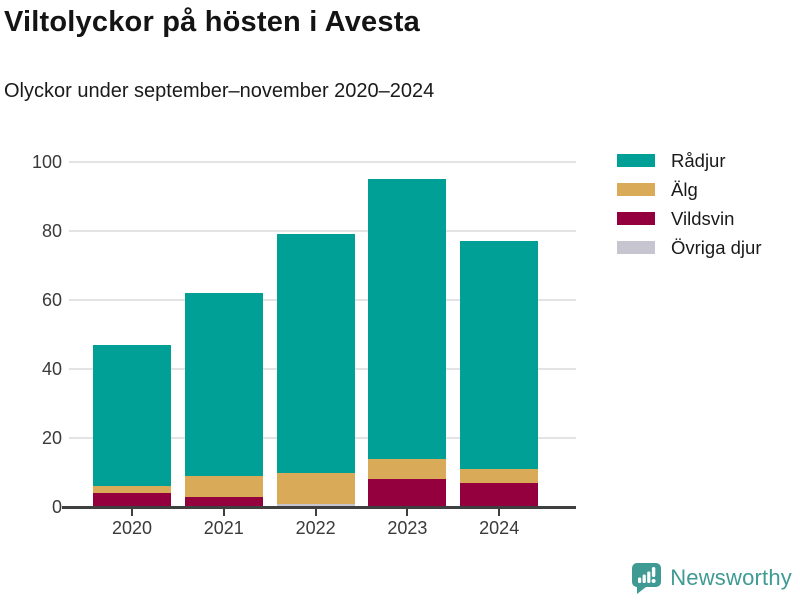 The width and height of the screenshot is (800, 600). Describe the element at coordinates (132, 490) in the screenshot. I see `bar-segment-2020-älg` at that location.